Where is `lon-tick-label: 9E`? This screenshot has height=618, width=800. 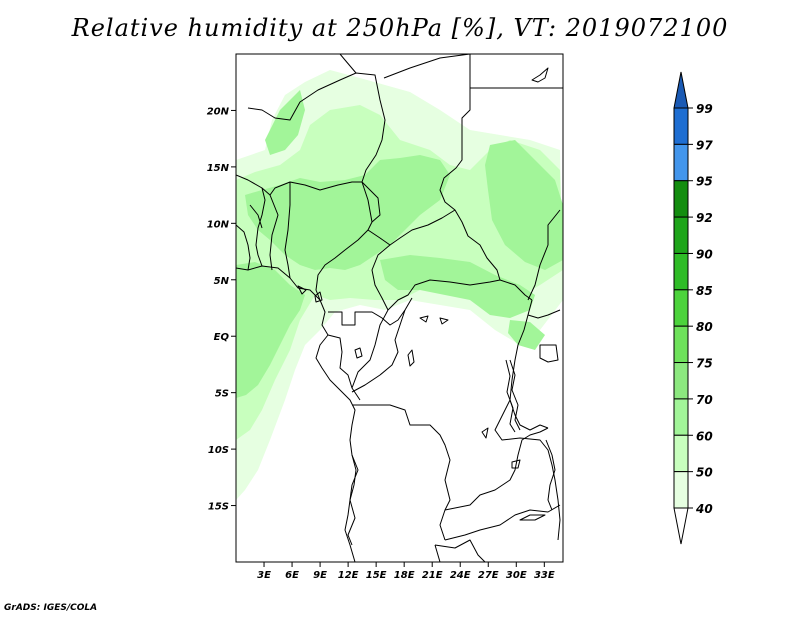
lon-tick-label: 9E is located at coordinates (320, 575).